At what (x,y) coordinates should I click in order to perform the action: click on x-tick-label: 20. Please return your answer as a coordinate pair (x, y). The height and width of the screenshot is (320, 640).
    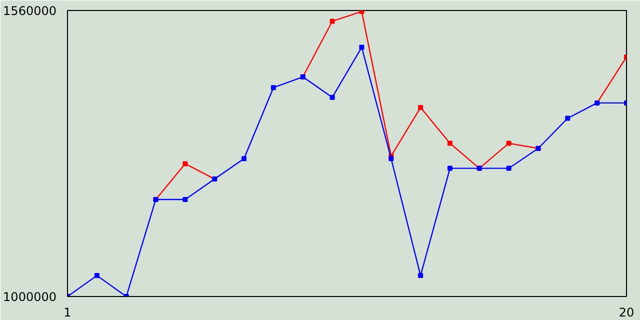
    Looking at the image, I should click on (626, 313).